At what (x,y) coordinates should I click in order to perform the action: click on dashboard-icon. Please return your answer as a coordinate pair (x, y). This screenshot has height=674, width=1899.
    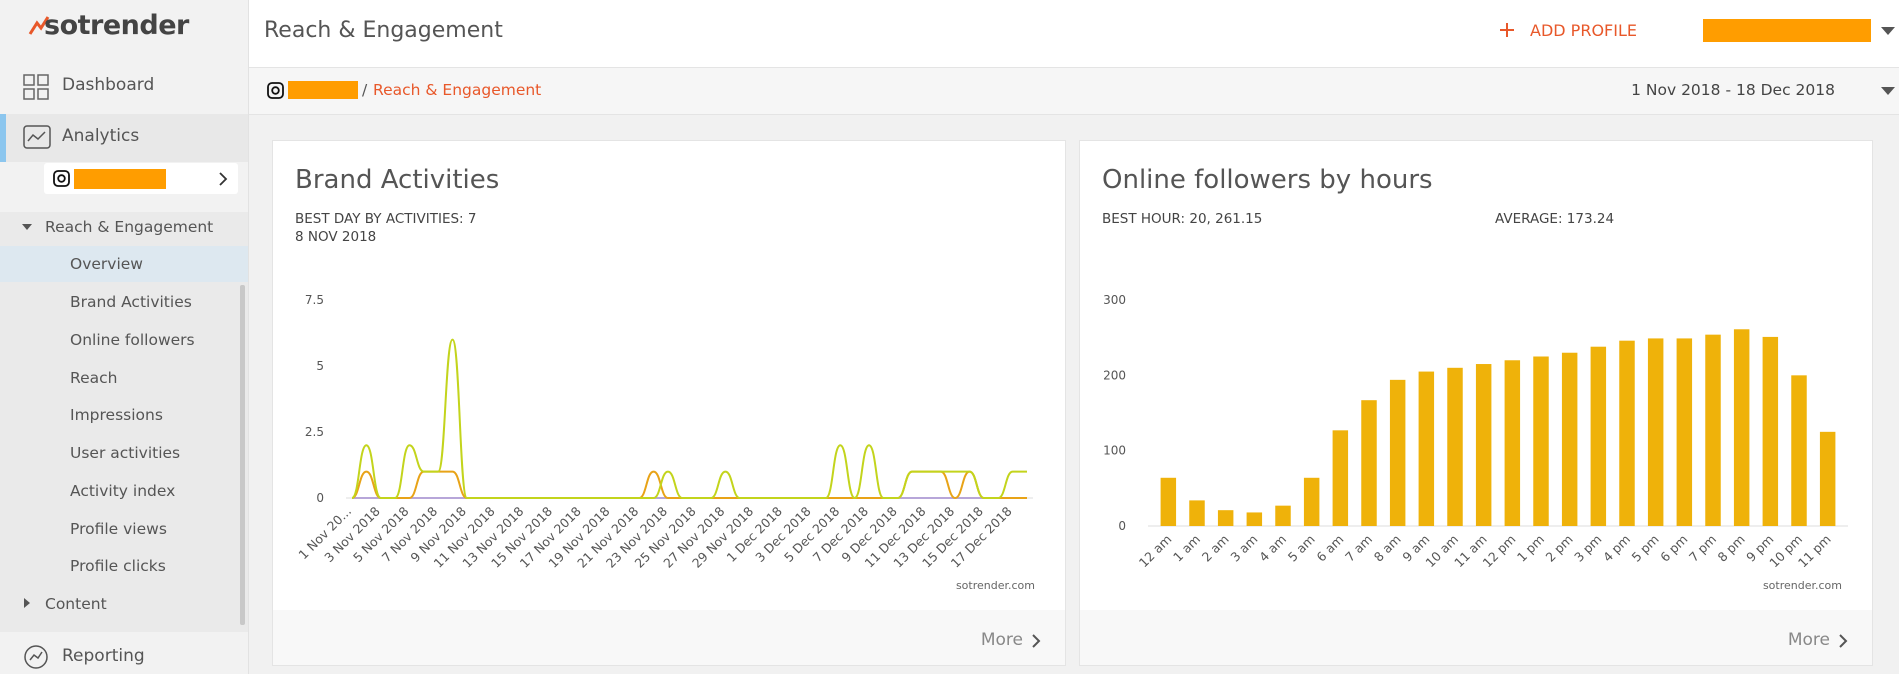
    Looking at the image, I should click on (36, 87).